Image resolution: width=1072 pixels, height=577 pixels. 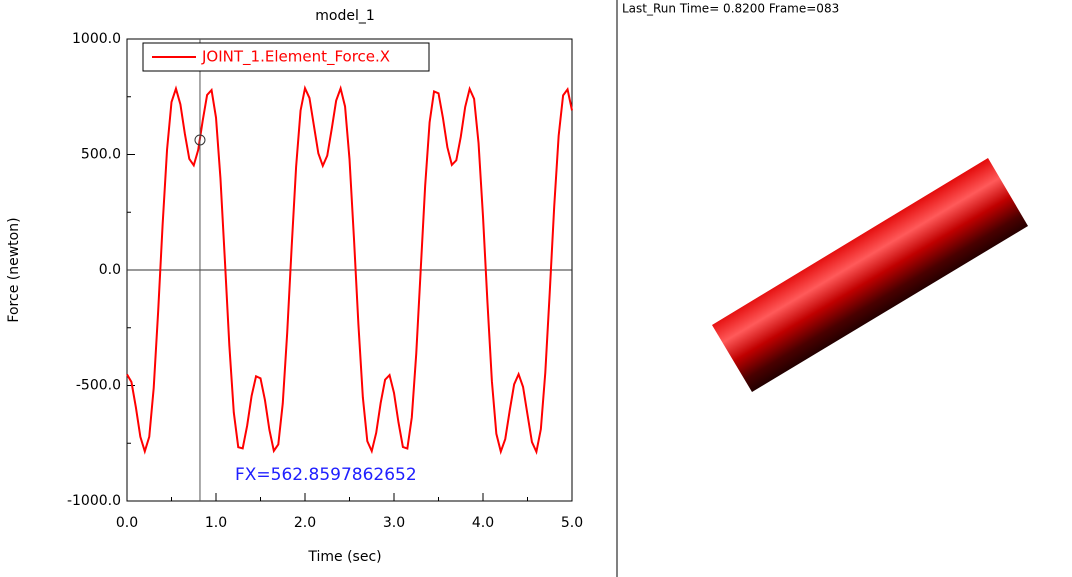 What do you see at coordinates (483, 523) in the screenshot?
I see `x-tick-label: 4.0` at bounding box center [483, 523].